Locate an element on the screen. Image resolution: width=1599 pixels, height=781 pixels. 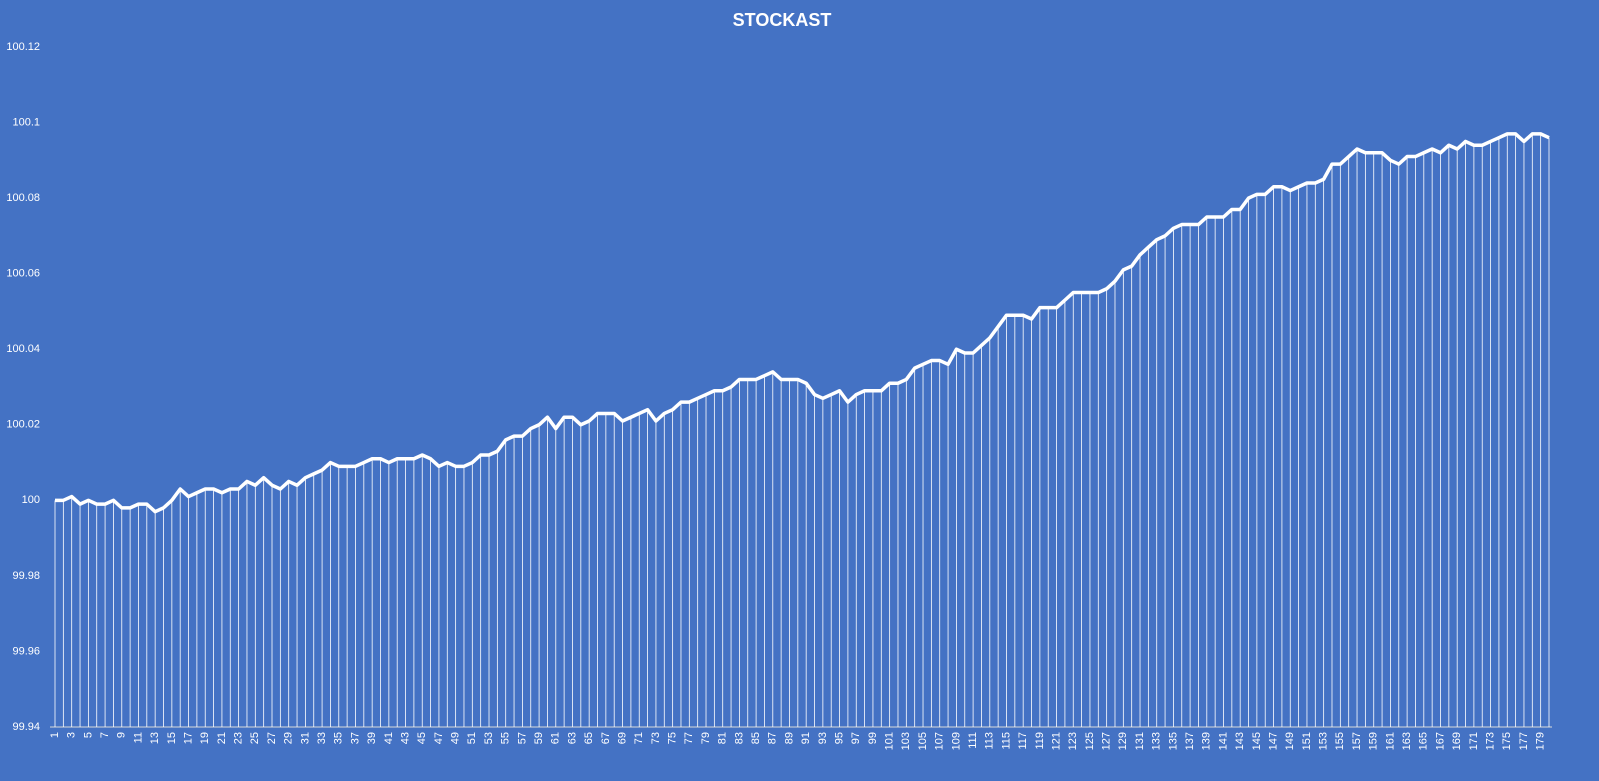
x-tick-label: 129 is located at coordinates (1123, 741).